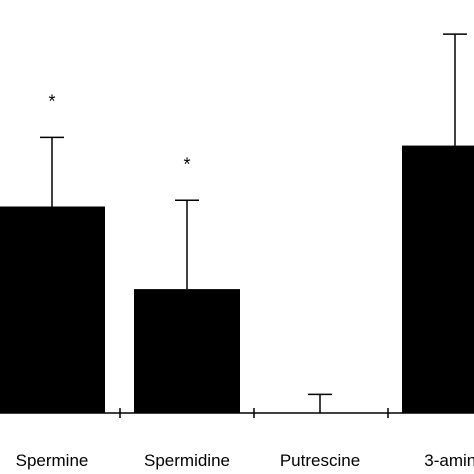 Image resolution: width=474 pixels, height=474 pixels. Describe the element at coordinates (320, 460) in the screenshot. I see `x-tick-label-2: Putrescine` at that location.